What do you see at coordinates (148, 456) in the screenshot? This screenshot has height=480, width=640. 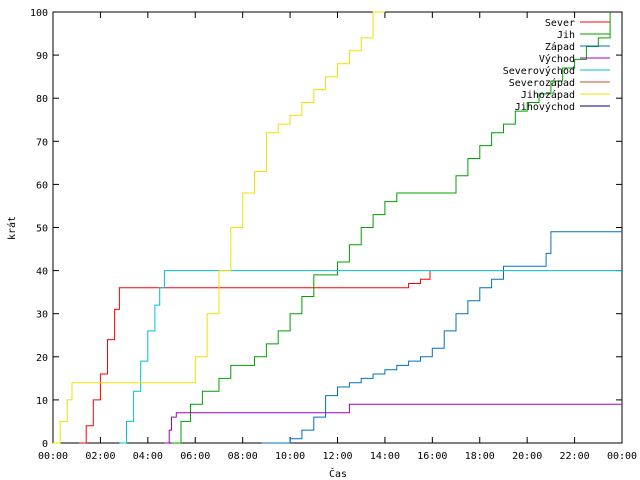 I see `x-tick-label: 04:00` at bounding box center [148, 456].